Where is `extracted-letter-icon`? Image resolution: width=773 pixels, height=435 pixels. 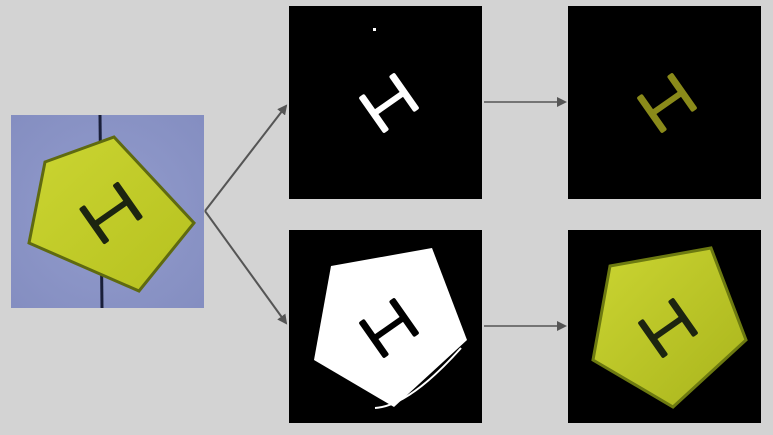
extracted-letter-icon is located at coordinates (664, 102).